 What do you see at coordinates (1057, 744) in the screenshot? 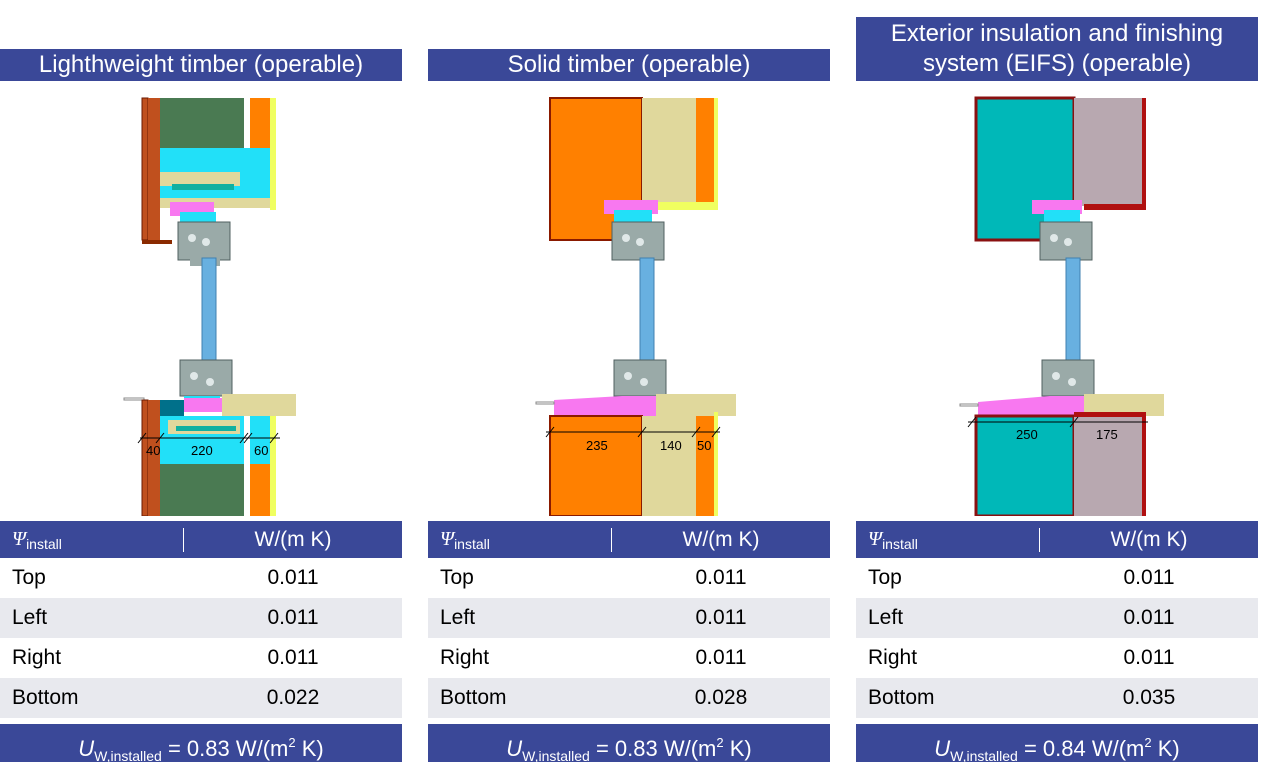
I see `u-value-footer: UW,installed = 0.84 W/(m2 K)` at bounding box center [1057, 744].